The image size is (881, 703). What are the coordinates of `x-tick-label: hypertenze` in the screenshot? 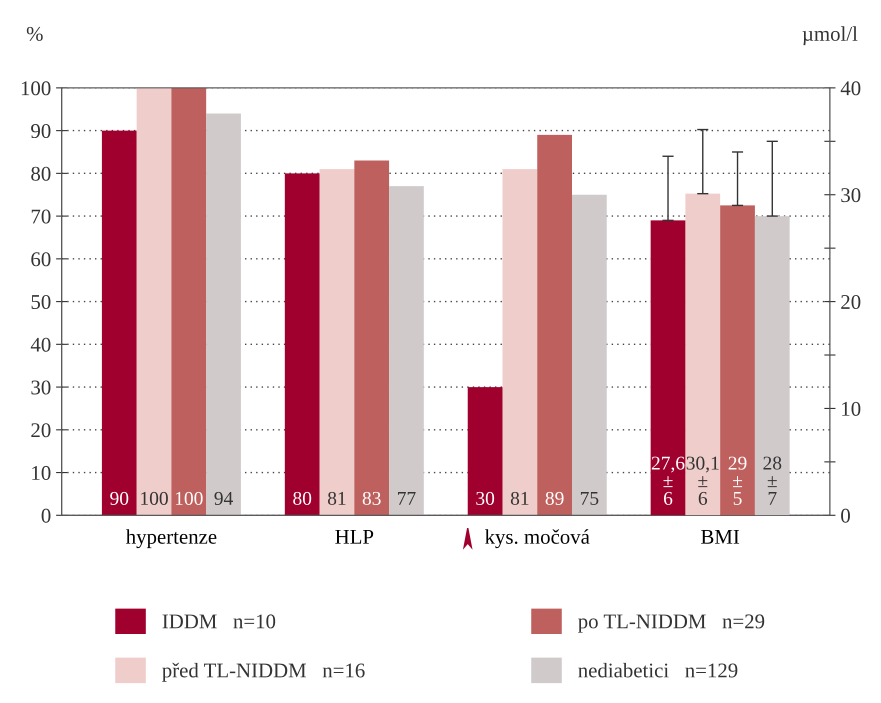 It's located at (171, 538).